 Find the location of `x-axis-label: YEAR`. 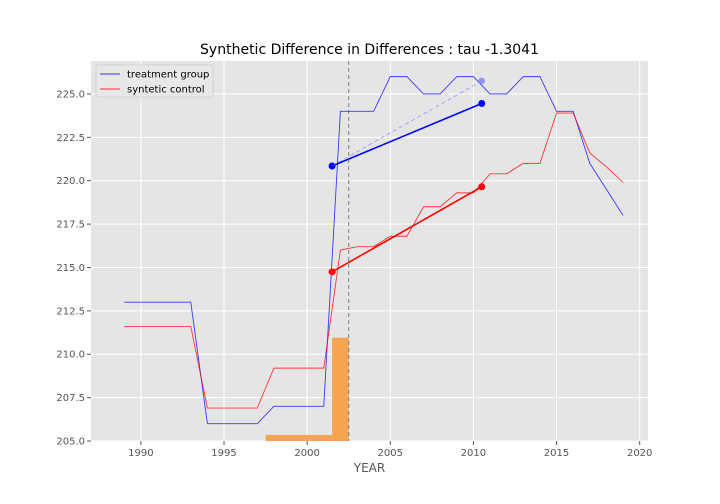

x-axis-label: YEAR is located at coordinates (369, 468).